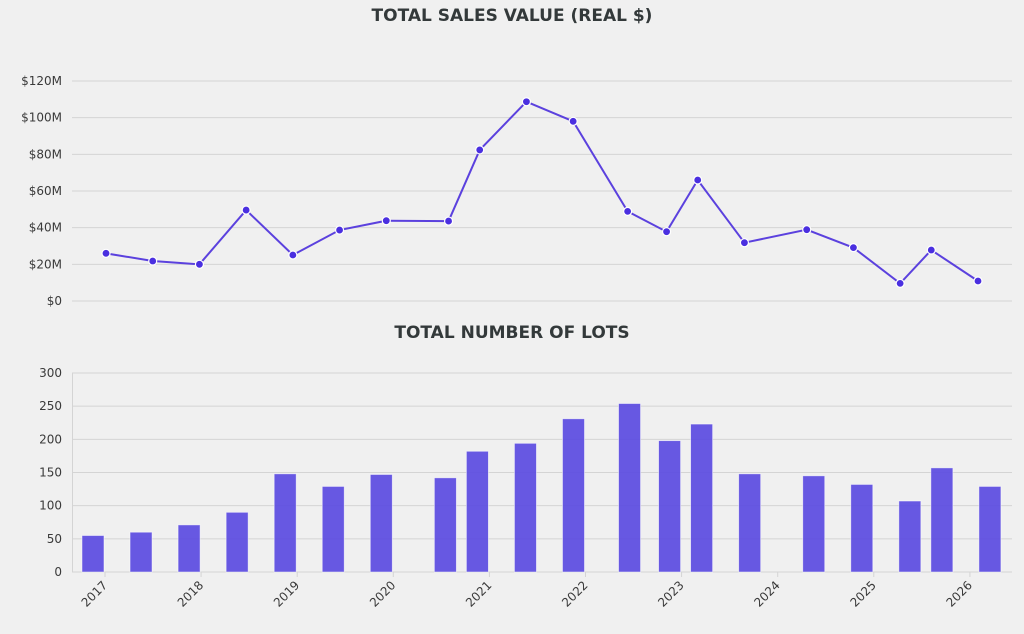 The height and width of the screenshot is (634, 1024). I want to click on lots-x-tick-label: 2017, so click(94, 593).